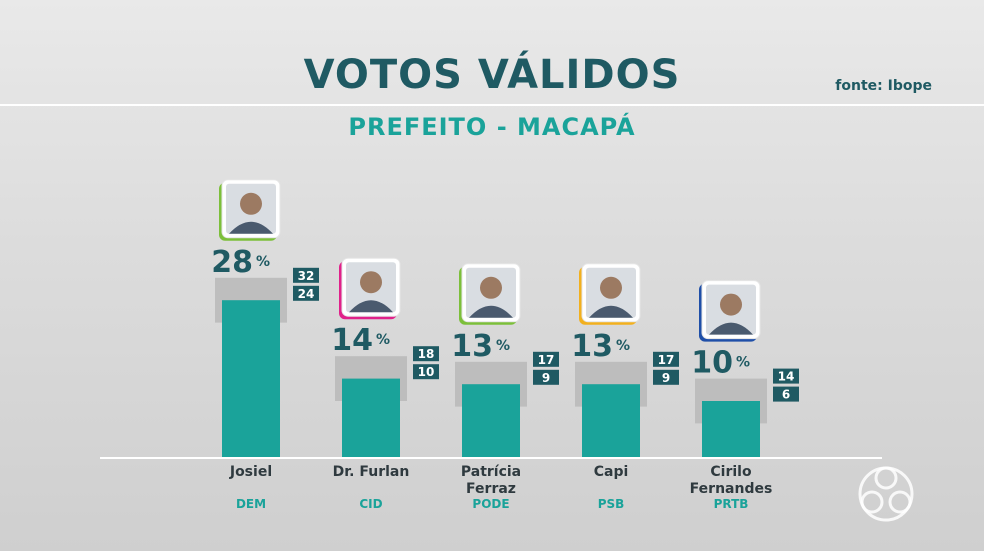  What do you see at coordinates (731, 504) in the screenshot?
I see `party-label: PRTB` at bounding box center [731, 504].